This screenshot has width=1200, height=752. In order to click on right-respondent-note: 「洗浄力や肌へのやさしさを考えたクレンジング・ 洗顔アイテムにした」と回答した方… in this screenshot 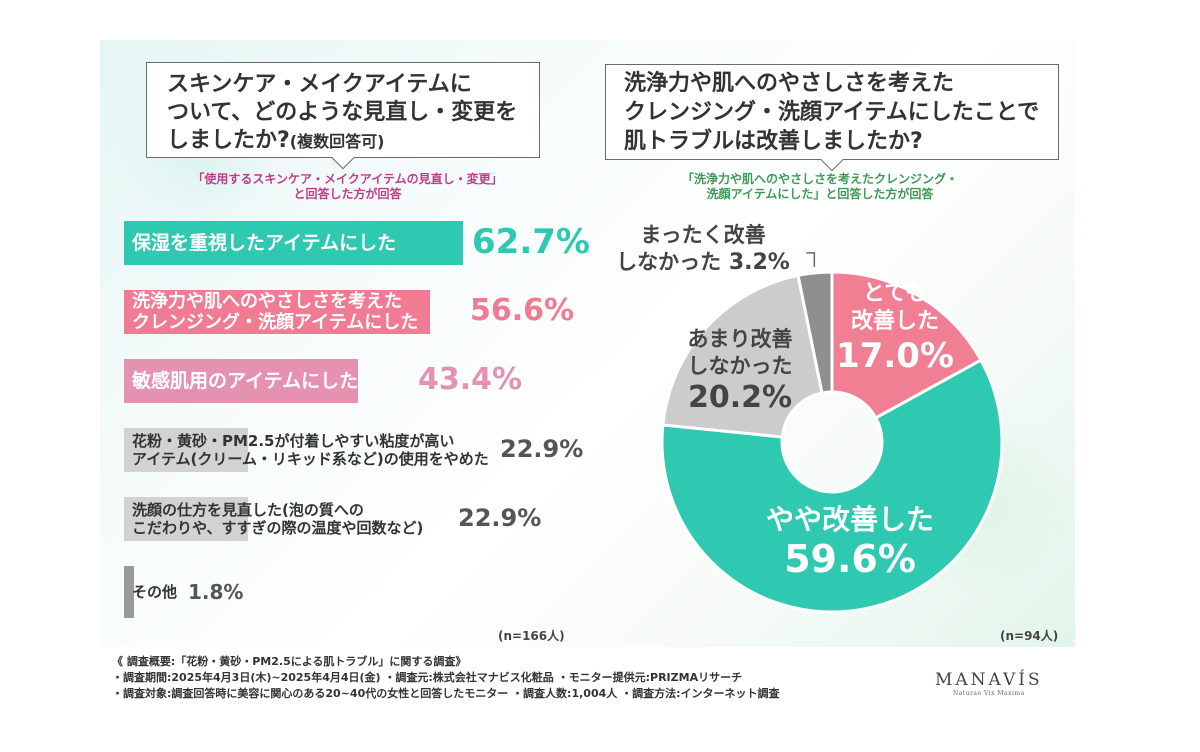, I will do `click(820, 187)`.